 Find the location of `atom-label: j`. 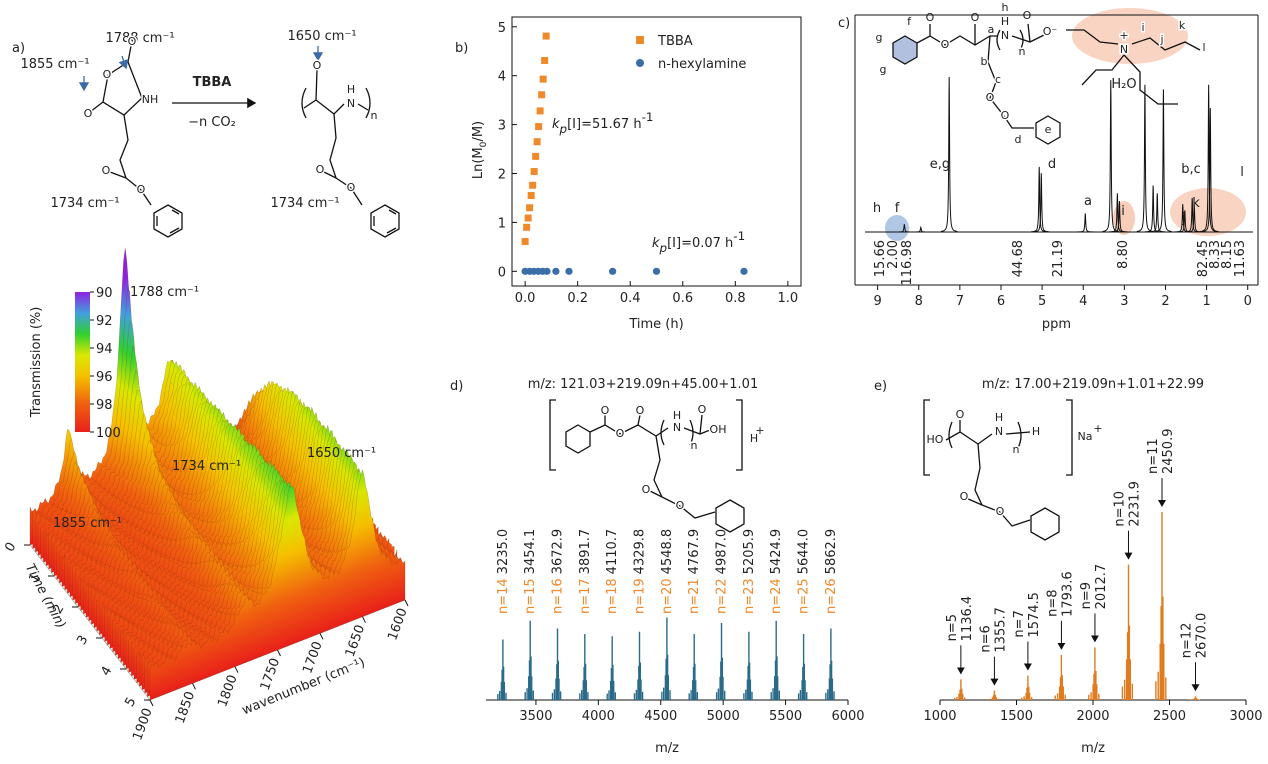

atom-label: j is located at coordinates (1161, 39).